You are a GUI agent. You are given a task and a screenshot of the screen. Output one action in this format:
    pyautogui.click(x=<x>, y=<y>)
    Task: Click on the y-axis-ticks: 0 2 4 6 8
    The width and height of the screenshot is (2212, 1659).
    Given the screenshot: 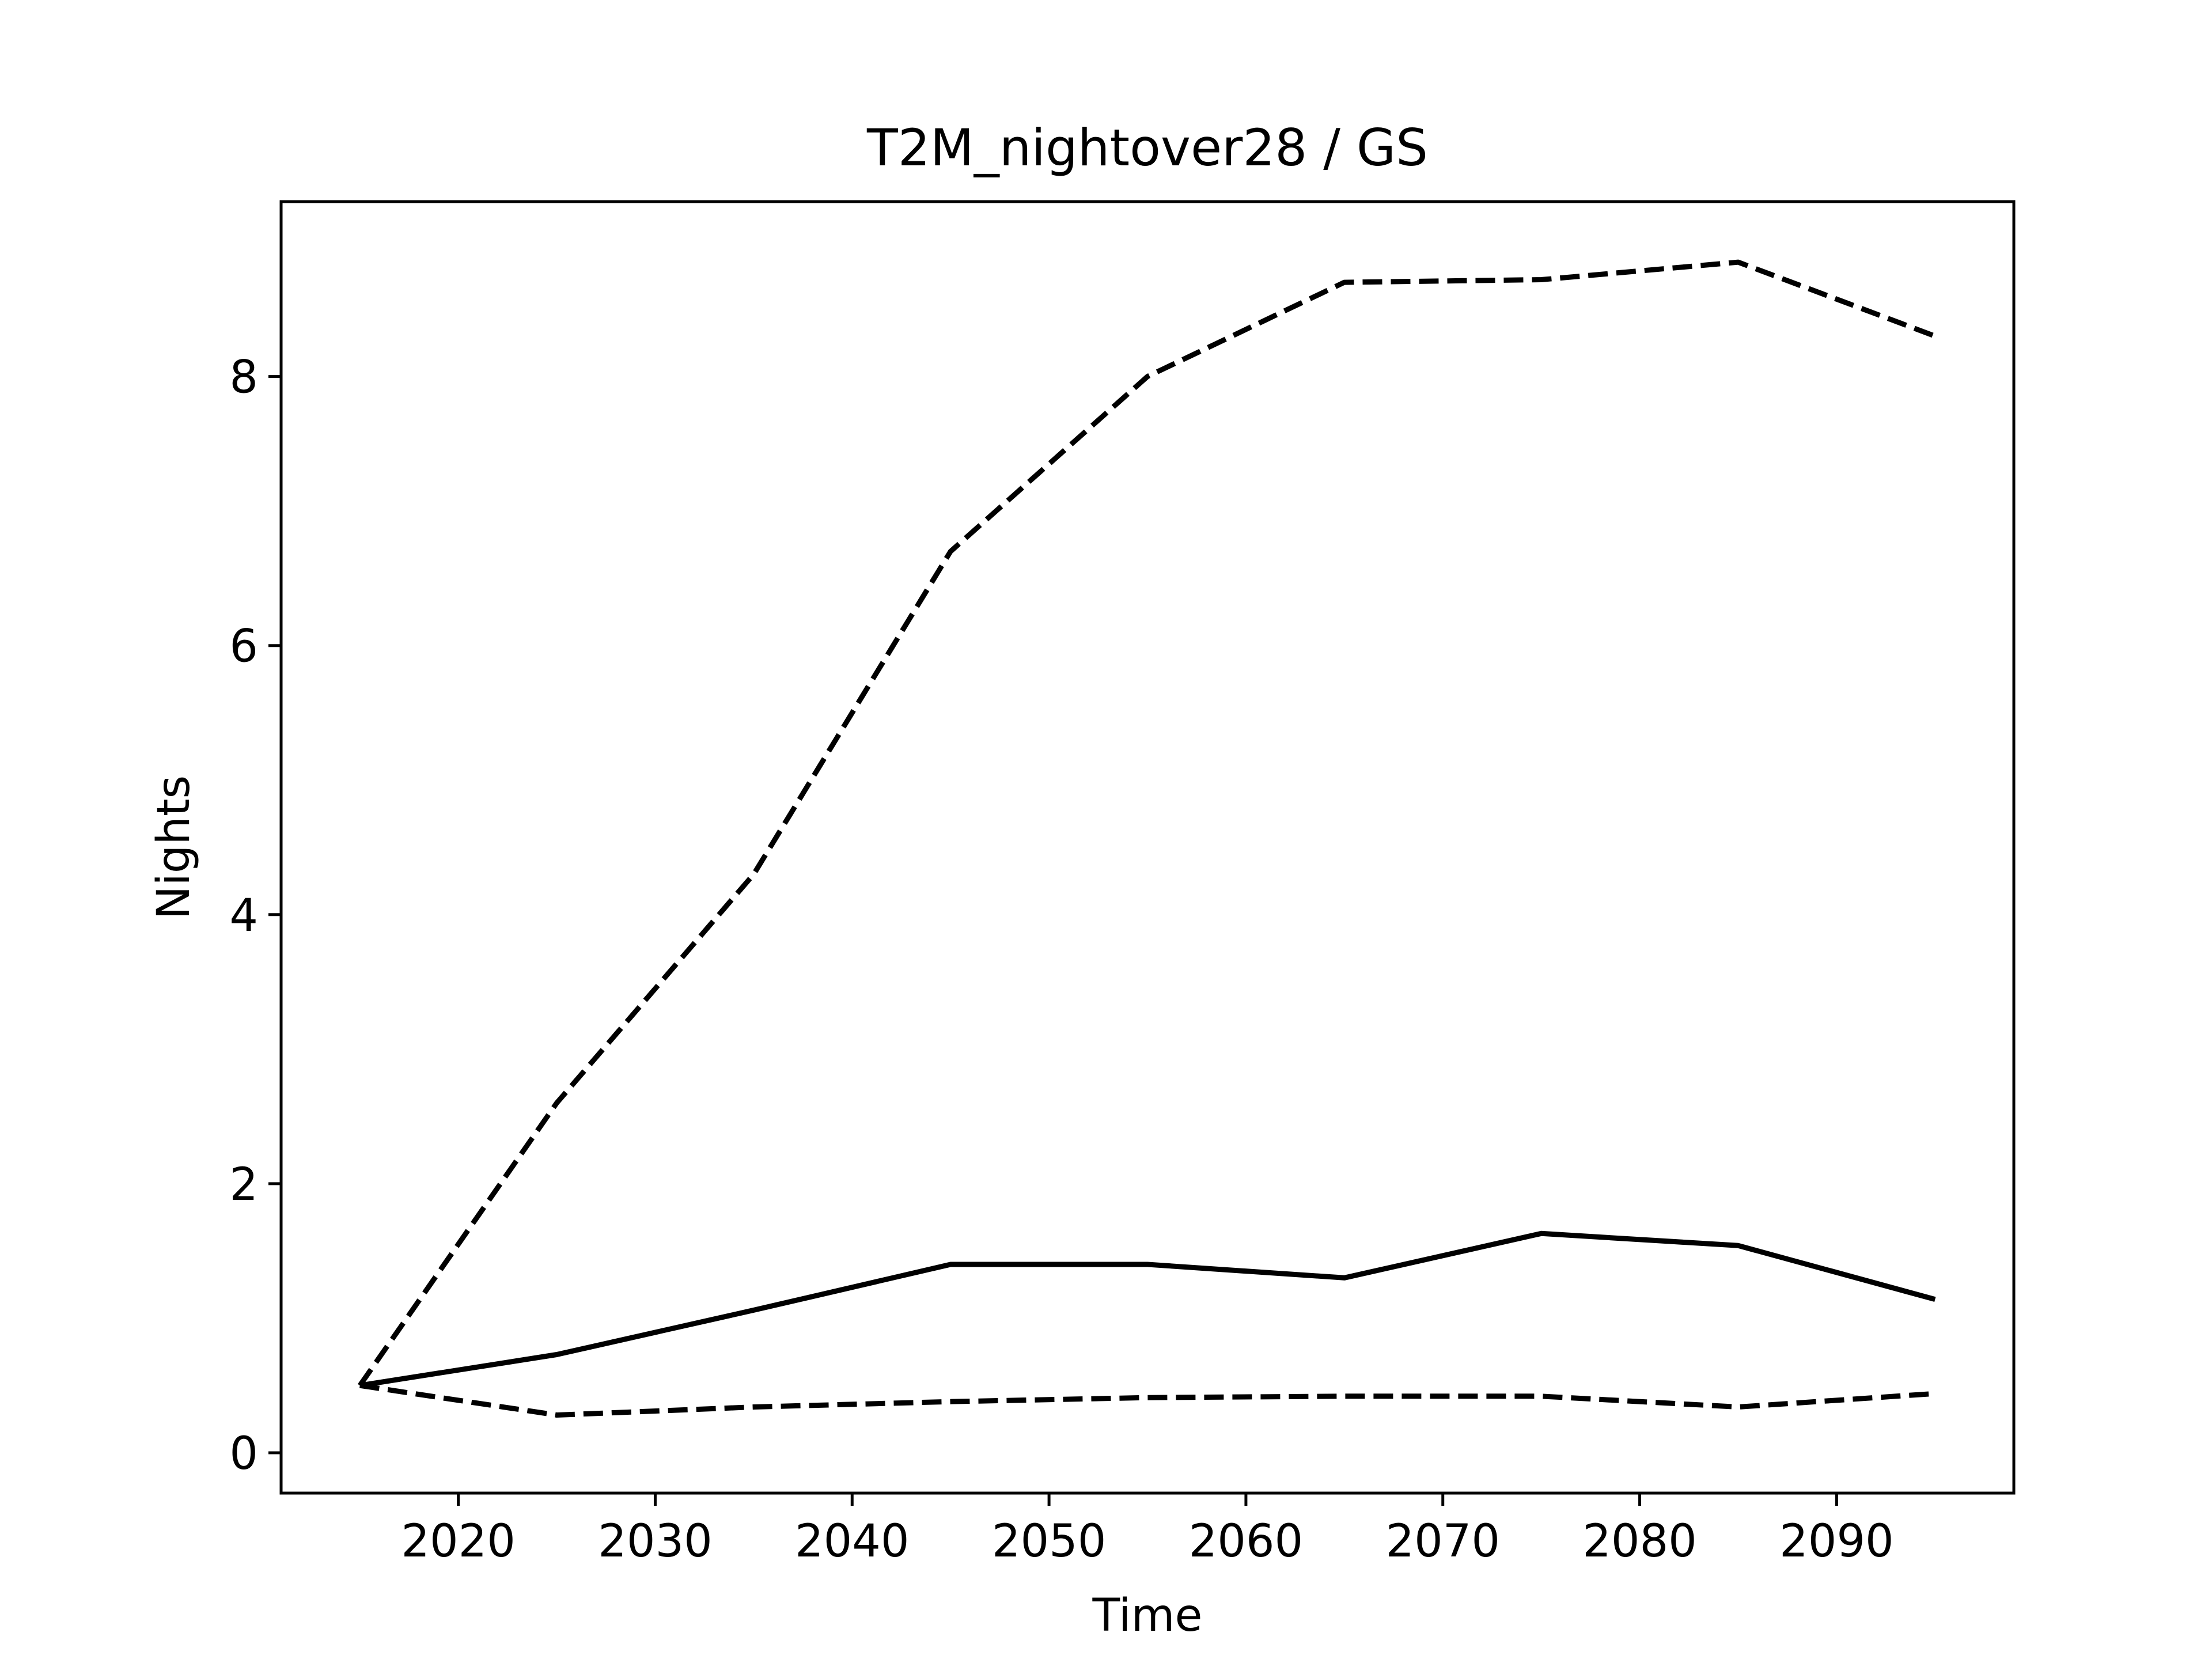 What is the action you would take?
    pyautogui.click(x=255, y=916)
    